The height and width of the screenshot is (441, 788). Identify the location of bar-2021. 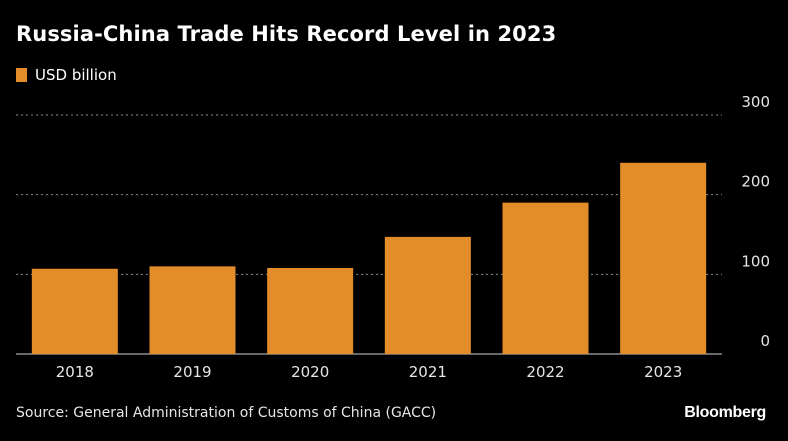
(427, 295).